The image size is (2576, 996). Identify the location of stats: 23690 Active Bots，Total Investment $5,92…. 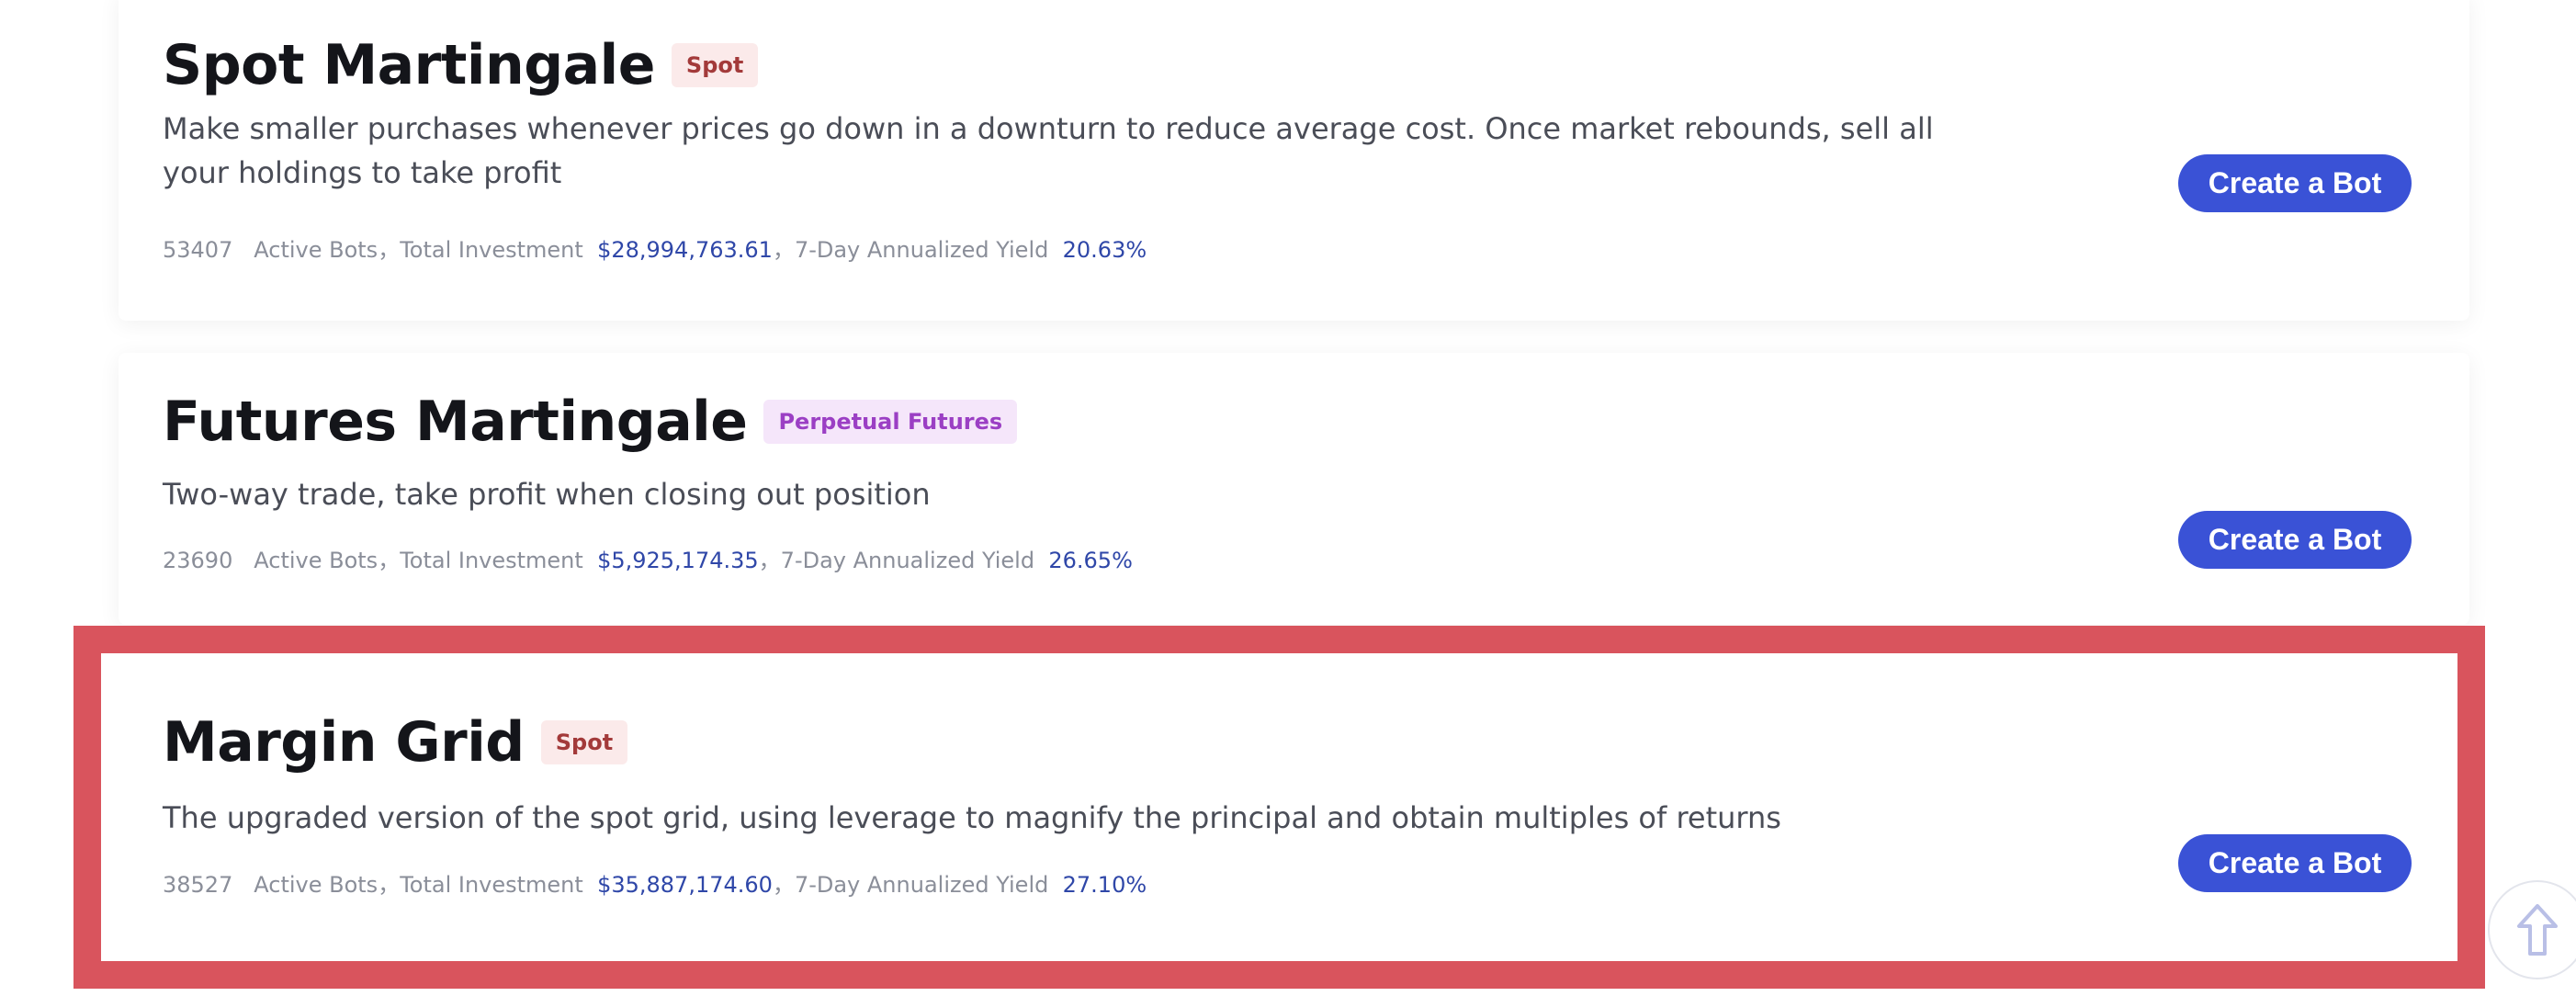
(648, 558).